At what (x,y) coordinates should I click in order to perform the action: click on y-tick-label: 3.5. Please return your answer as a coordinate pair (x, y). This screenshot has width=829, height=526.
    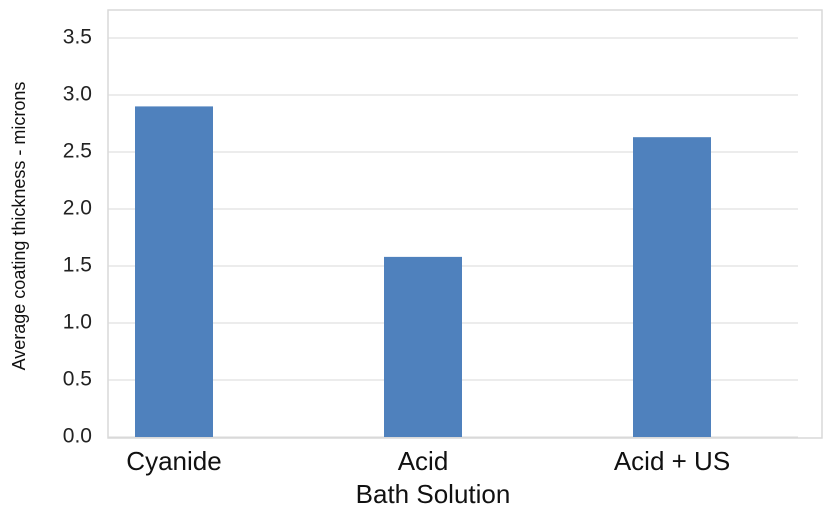
    Looking at the image, I should click on (77, 37).